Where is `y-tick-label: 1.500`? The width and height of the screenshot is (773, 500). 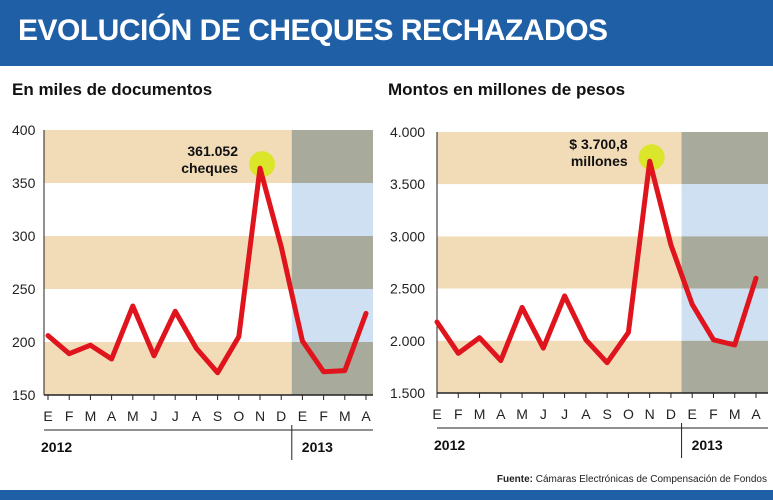
y-tick-label: 1.500 is located at coordinates (407, 393).